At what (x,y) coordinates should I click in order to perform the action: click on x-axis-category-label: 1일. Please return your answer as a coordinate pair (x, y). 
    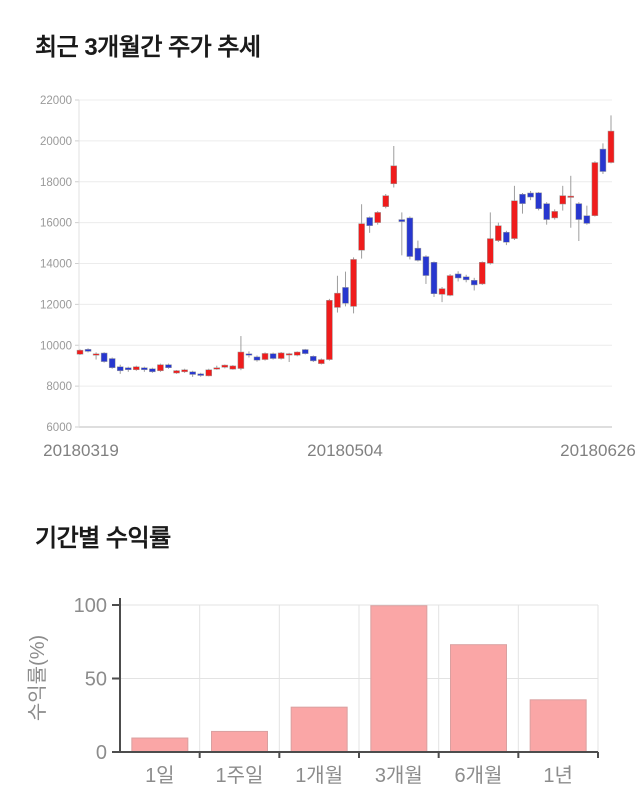
    Looking at the image, I should click on (160, 775).